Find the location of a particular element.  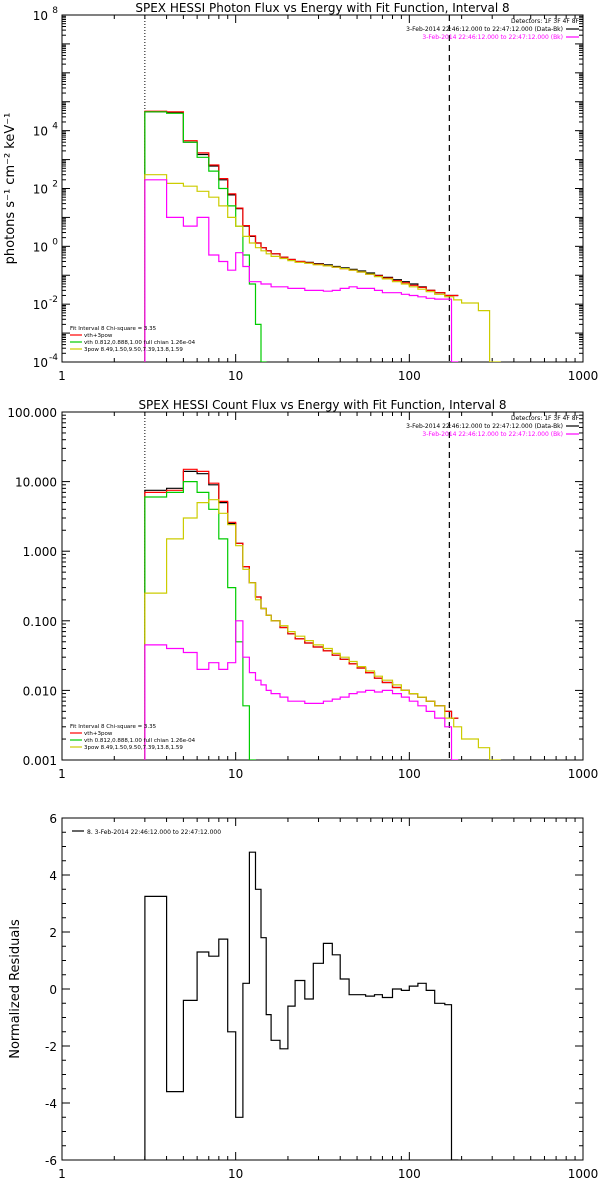

series-line-vth is located at coordinates (205, 236).